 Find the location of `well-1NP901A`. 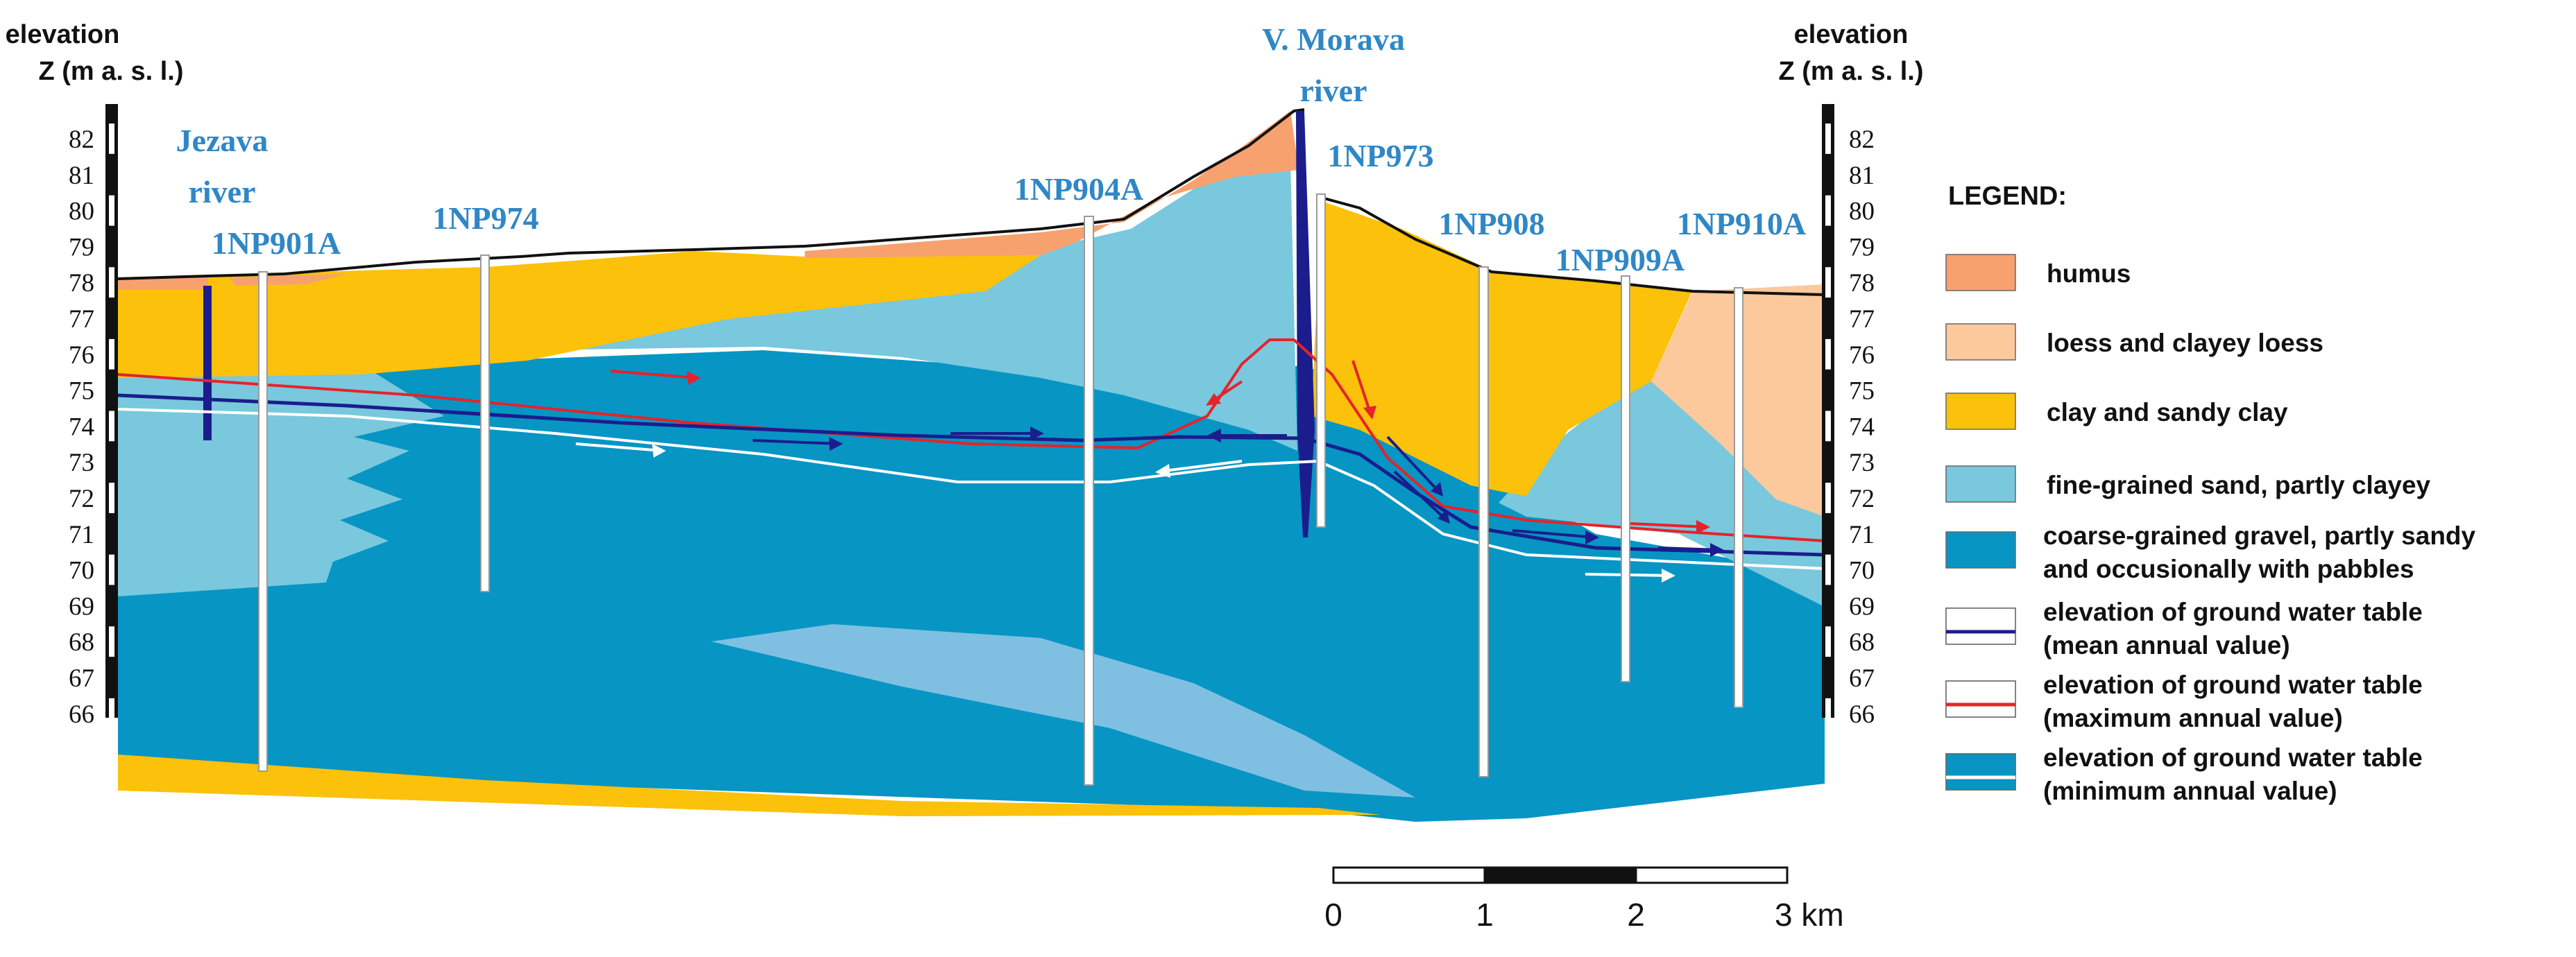

well-1NP901A is located at coordinates (263, 521).